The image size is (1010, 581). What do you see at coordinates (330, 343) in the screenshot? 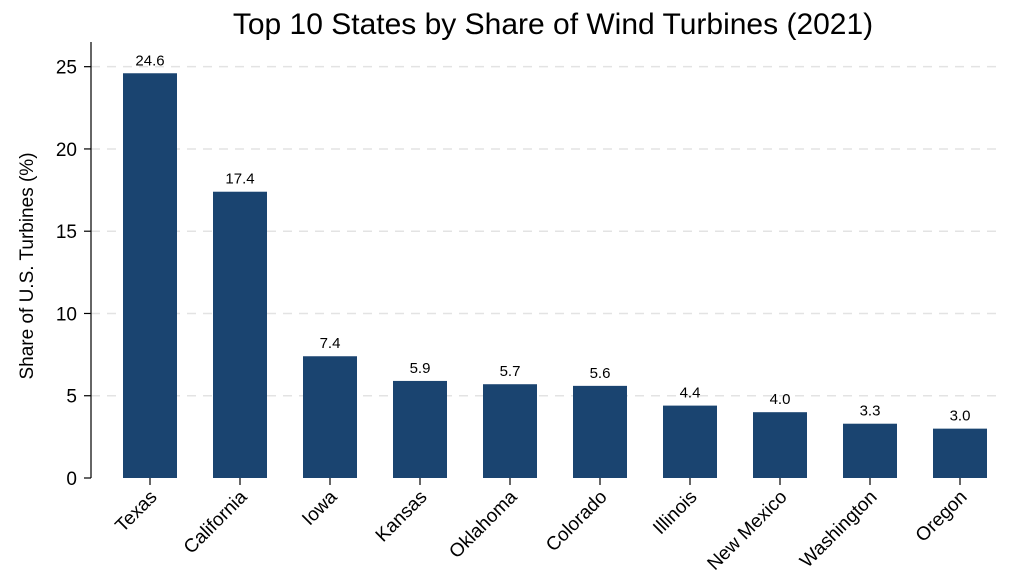
I see `data-label: 7.4` at bounding box center [330, 343].